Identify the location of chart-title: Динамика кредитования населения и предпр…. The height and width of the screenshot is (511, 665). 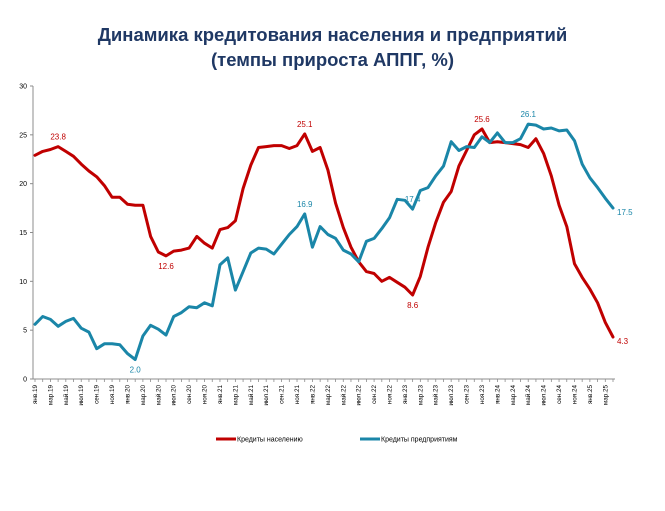
(332, 34).